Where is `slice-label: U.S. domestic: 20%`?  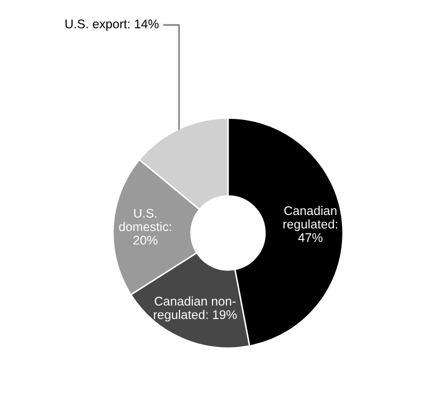
slice-label: U.S. domestic: 20% is located at coordinates (145, 226).